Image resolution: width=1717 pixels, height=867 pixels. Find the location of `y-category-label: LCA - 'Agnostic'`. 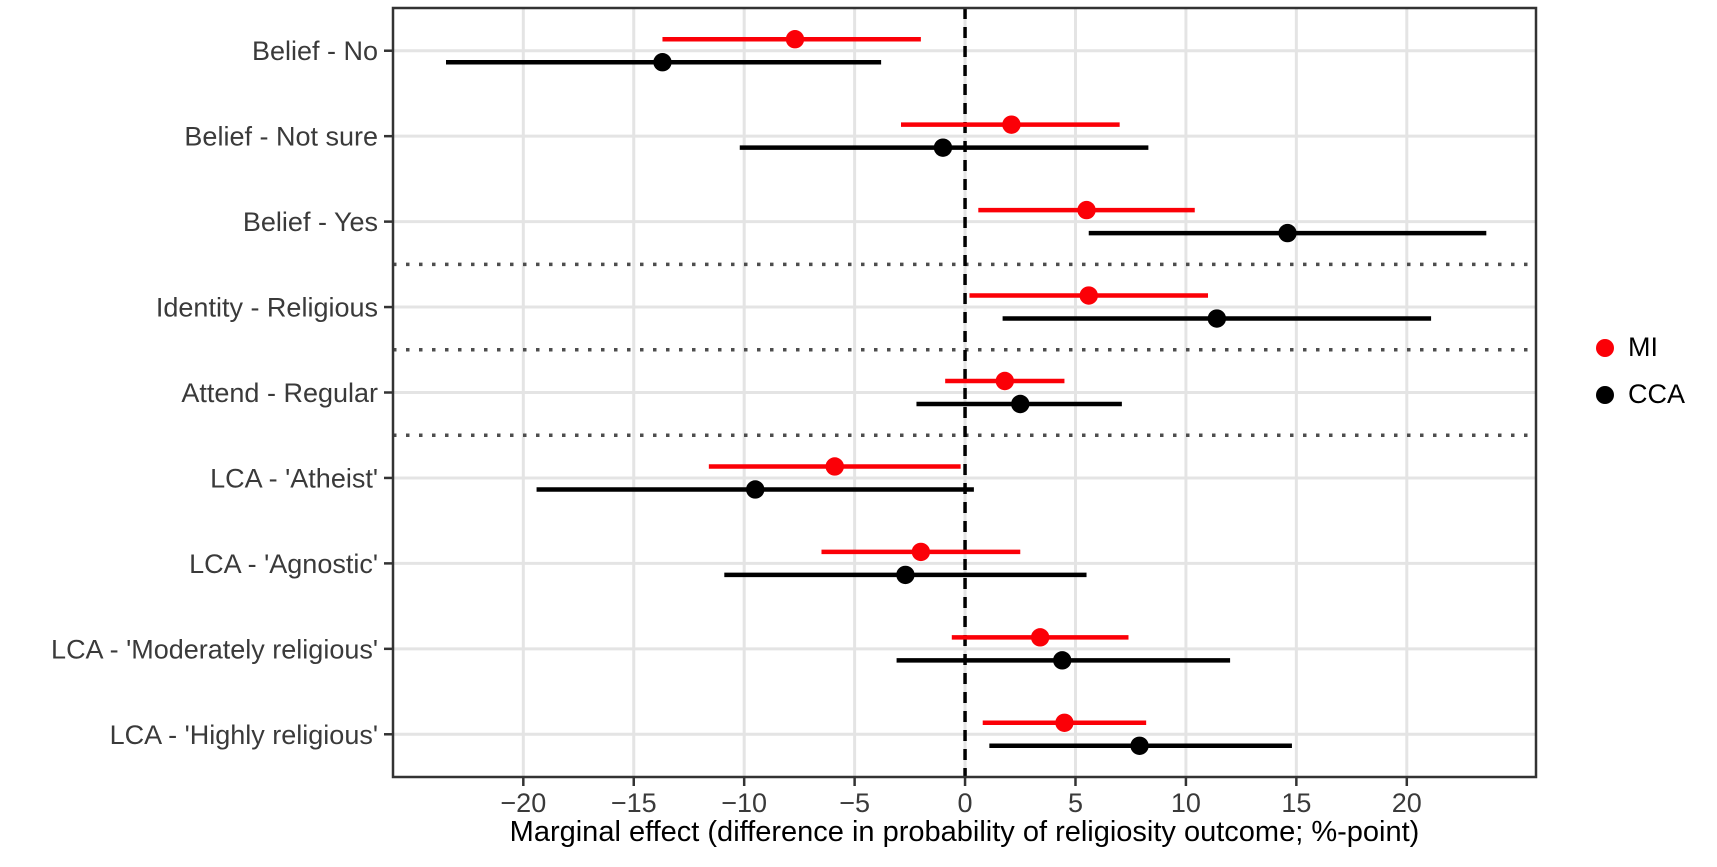

y-category-label: LCA - 'Agnostic' is located at coordinates (283, 564).